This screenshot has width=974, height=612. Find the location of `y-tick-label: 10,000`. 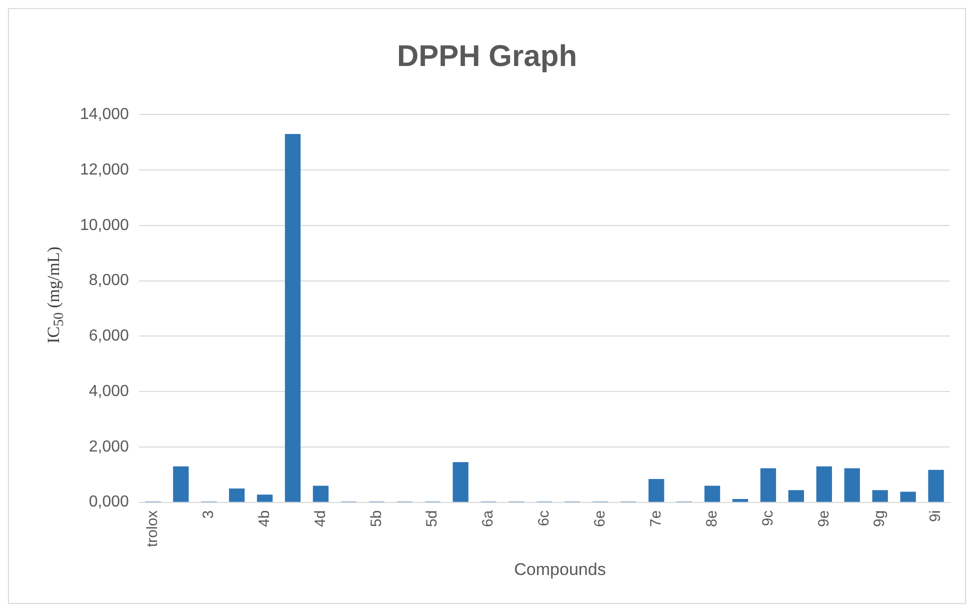

y-tick-label: 10,000 is located at coordinates (105, 225).